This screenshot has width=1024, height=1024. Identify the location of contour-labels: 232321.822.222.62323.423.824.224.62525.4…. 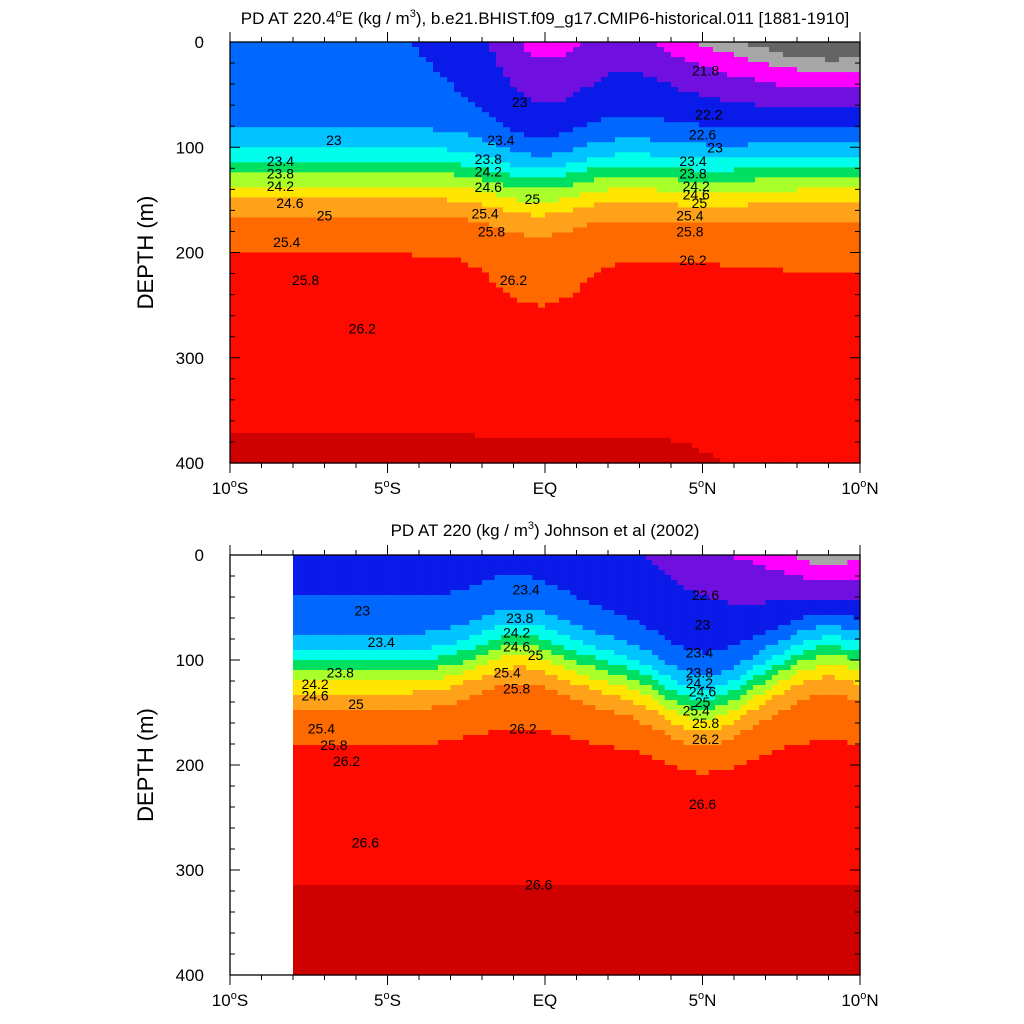
(495, 199).